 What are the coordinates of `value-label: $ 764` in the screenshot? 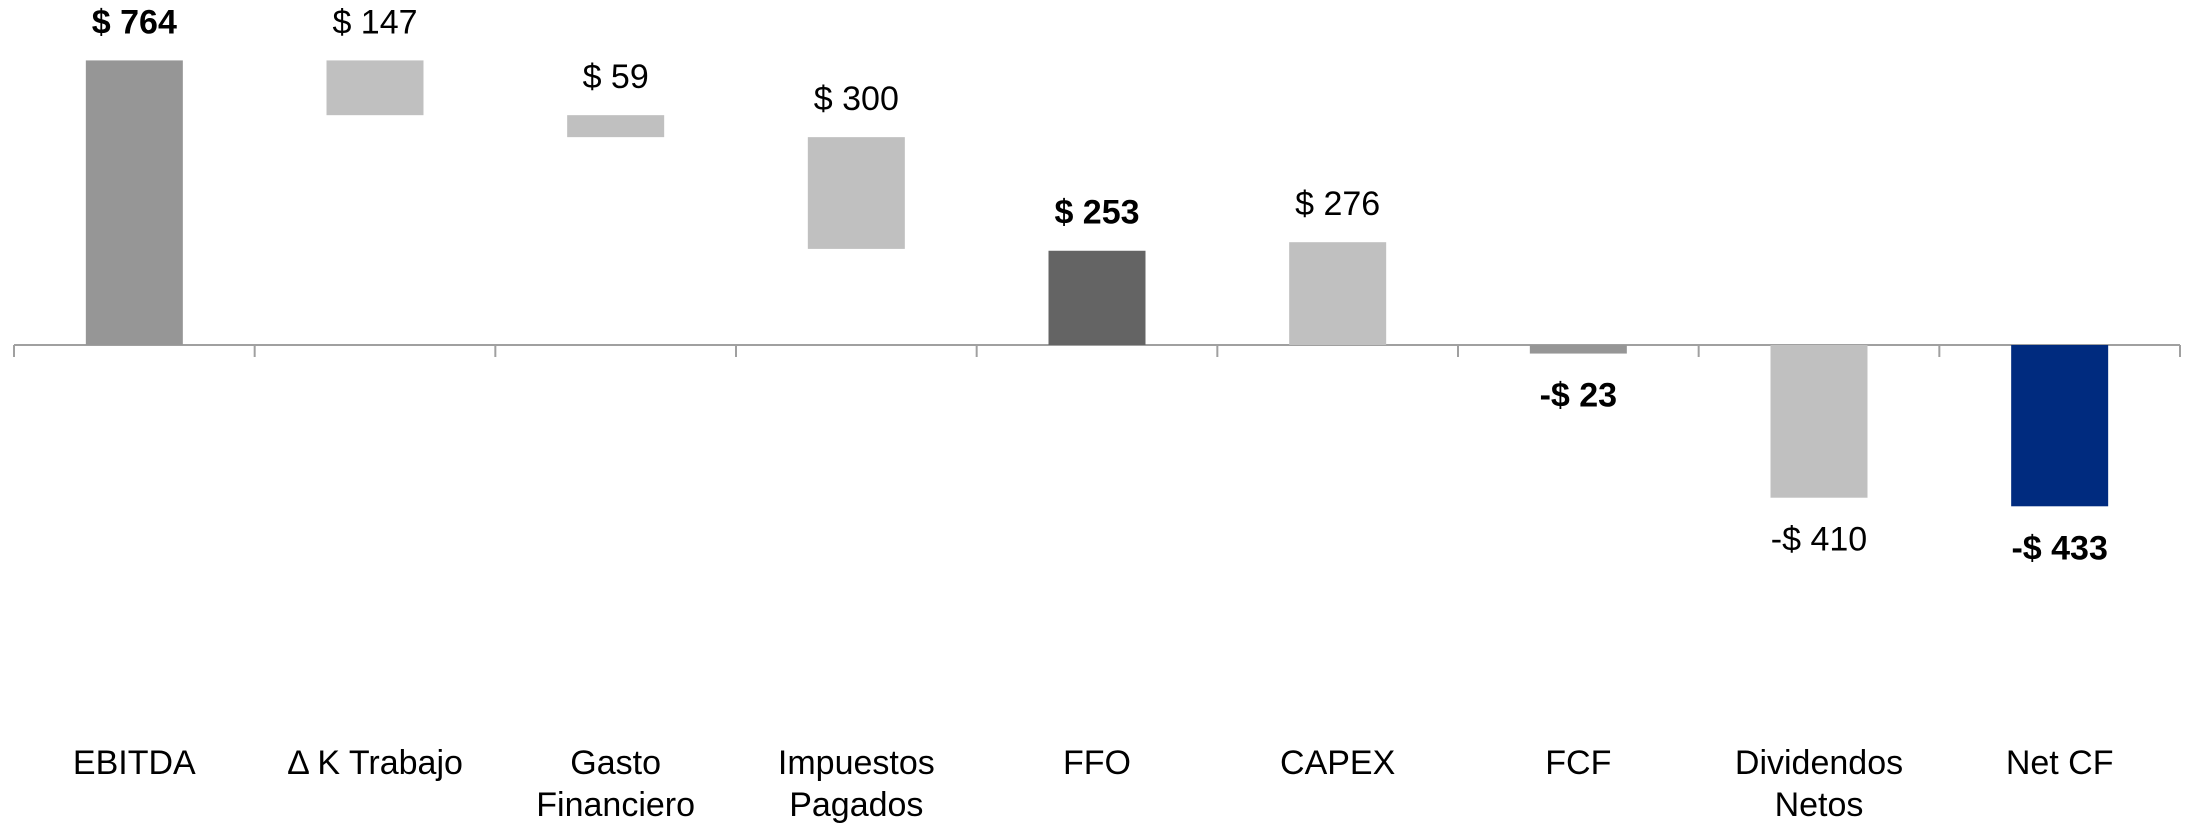 It's located at (134, 22).